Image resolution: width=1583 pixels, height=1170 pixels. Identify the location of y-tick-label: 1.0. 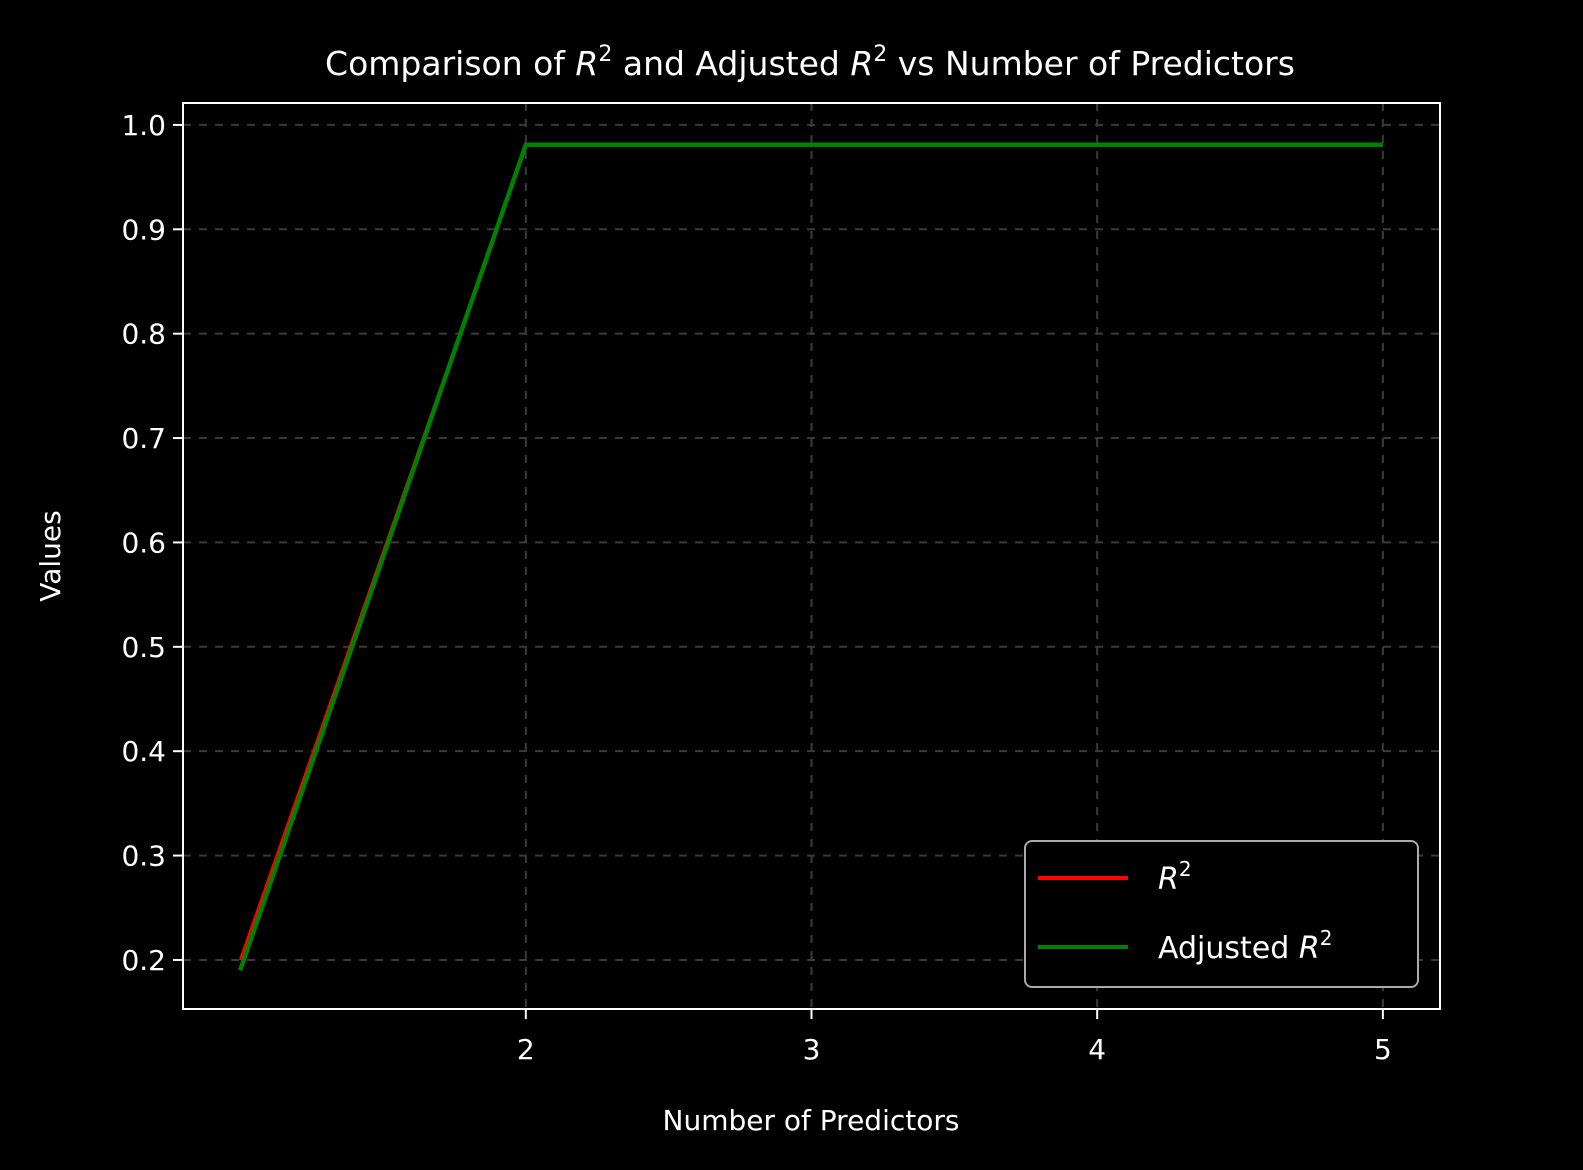
(143, 125).